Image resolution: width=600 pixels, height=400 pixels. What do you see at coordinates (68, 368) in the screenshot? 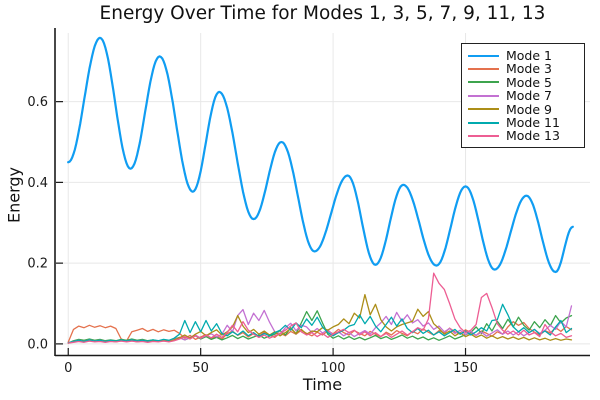
I see `x-tick-label: 0` at bounding box center [68, 368].